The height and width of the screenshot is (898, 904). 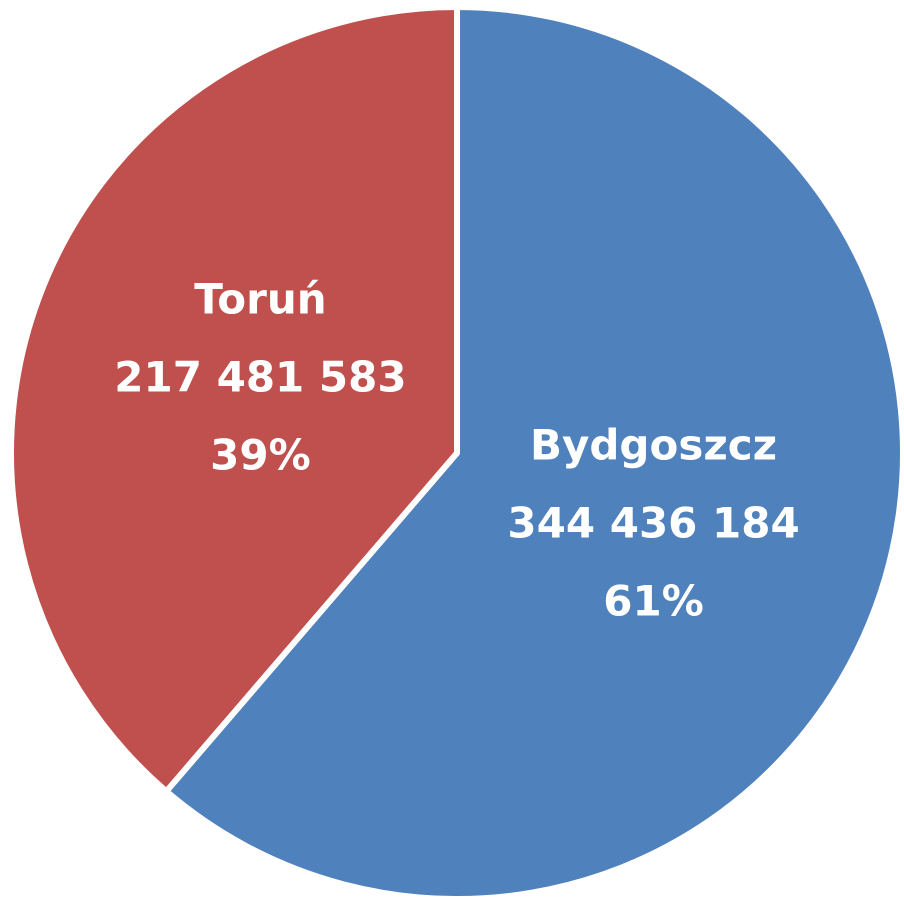 What do you see at coordinates (653, 444) in the screenshot?
I see `slice-category-label: Bydgoszcz` at bounding box center [653, 444].